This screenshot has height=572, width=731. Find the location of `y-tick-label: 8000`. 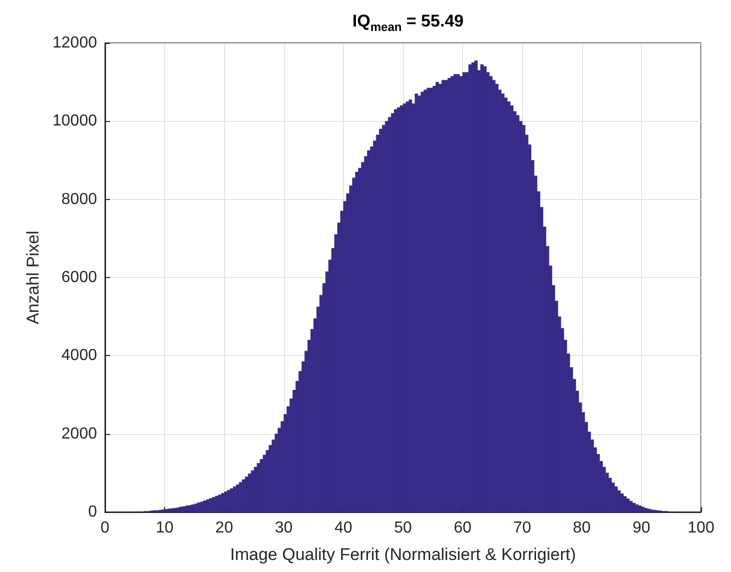

y-tick-label: 8000 is located at coordinates (79, 199).